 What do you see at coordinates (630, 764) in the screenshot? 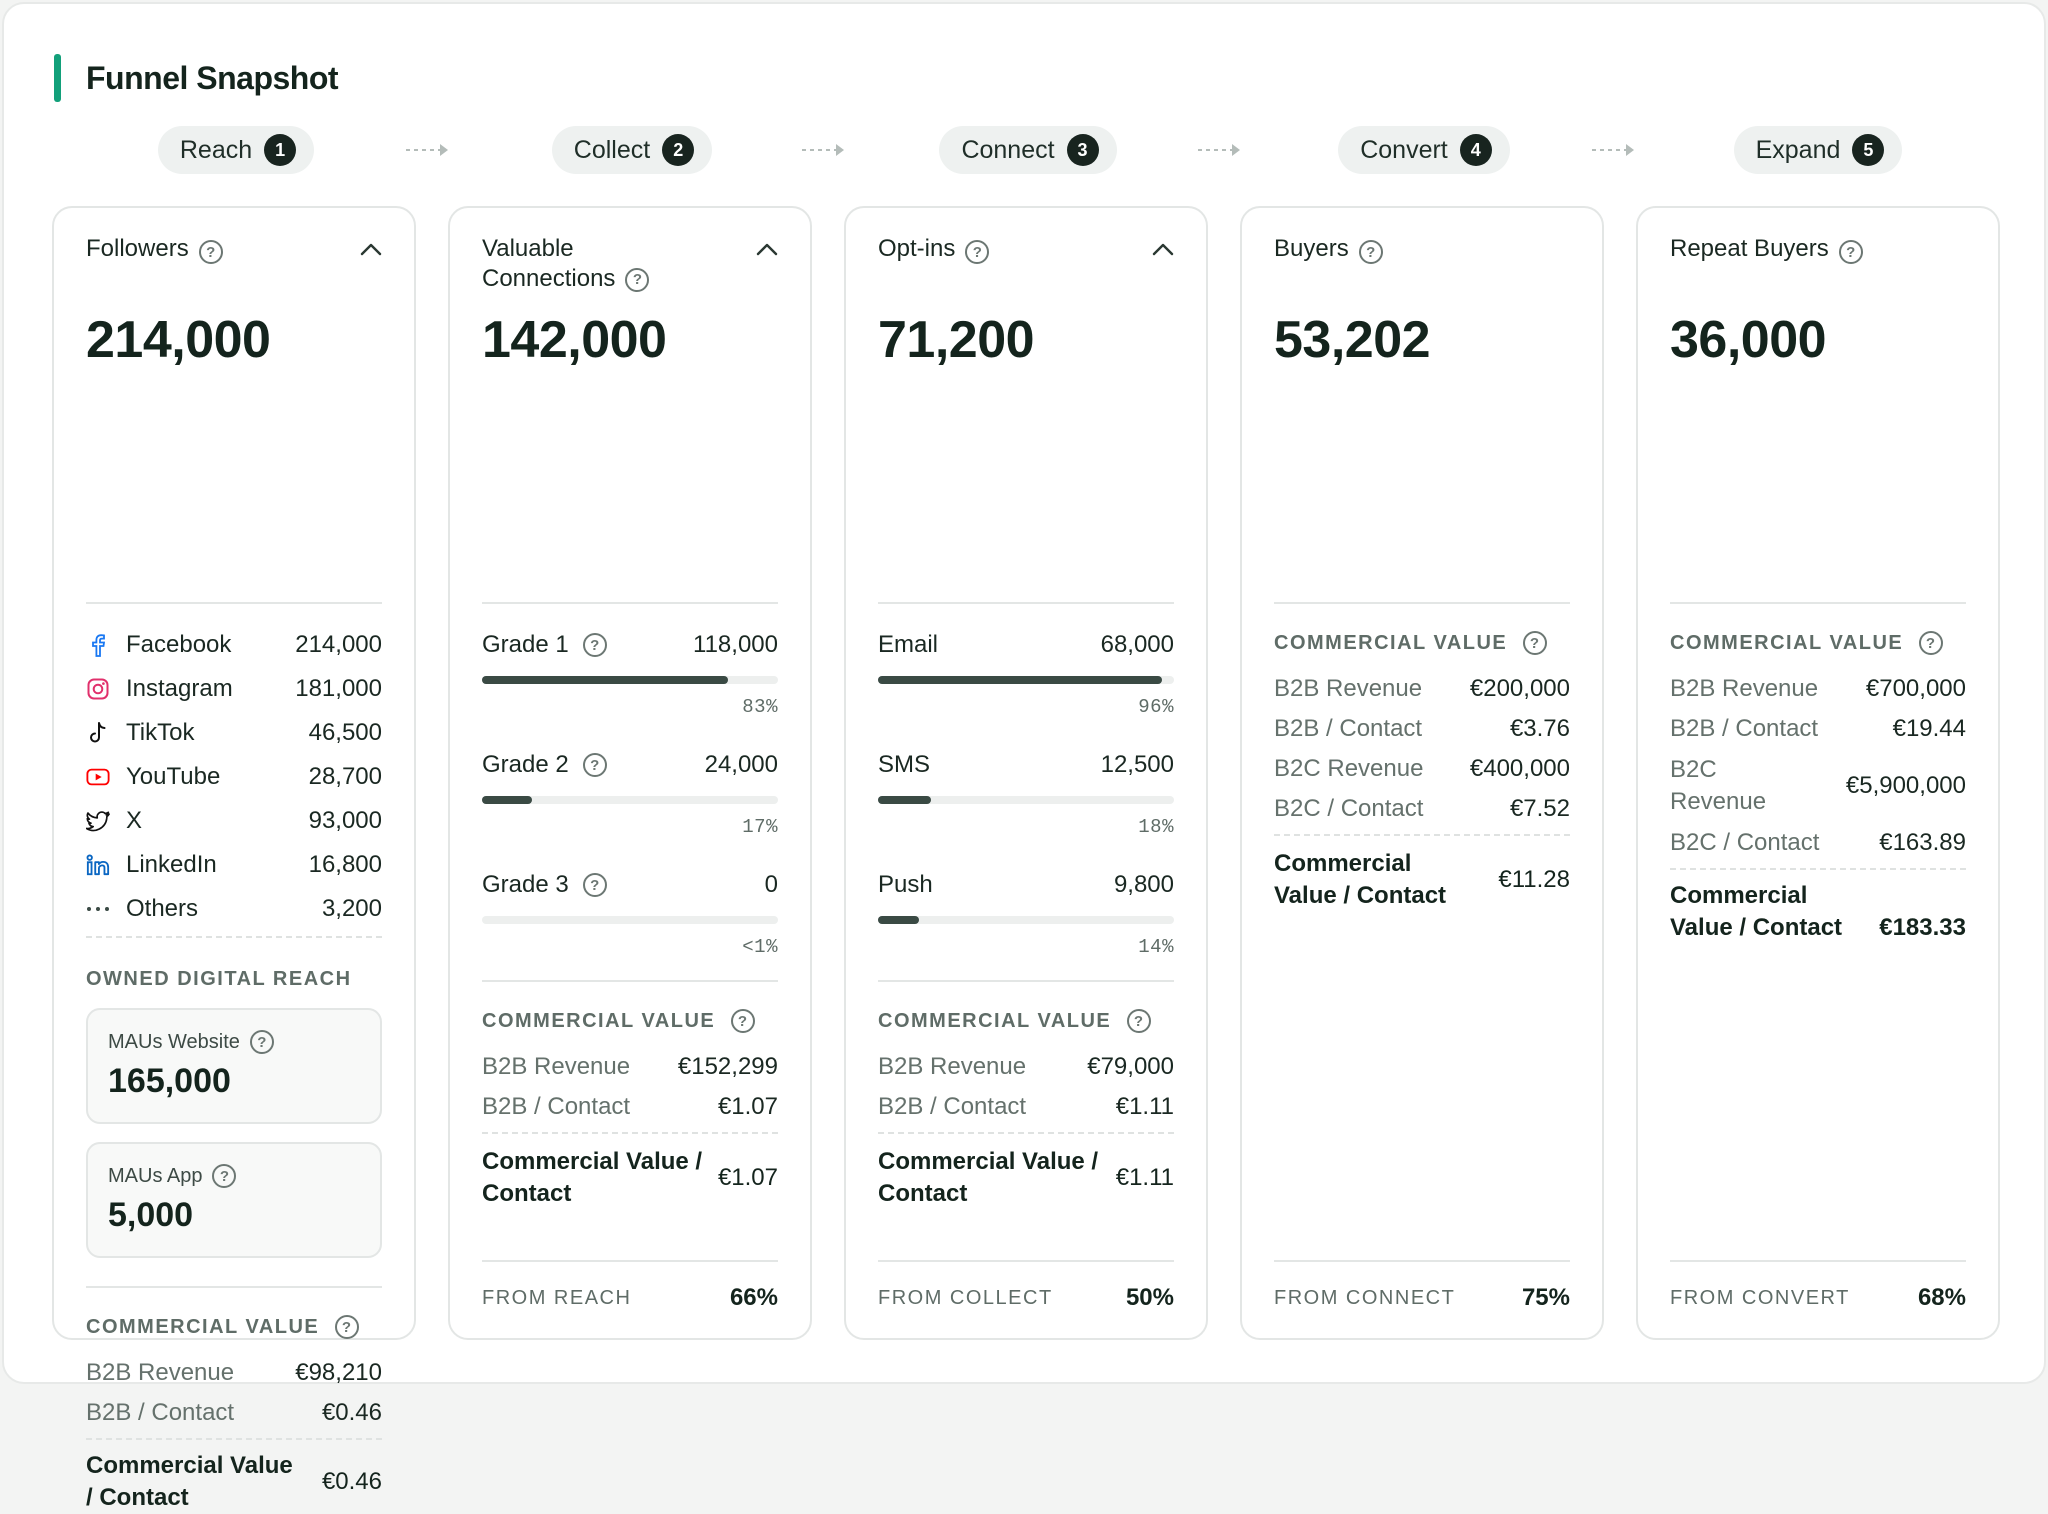
I see `grade-row: Grade 2? 24,000` at bounding box center [630, 764].